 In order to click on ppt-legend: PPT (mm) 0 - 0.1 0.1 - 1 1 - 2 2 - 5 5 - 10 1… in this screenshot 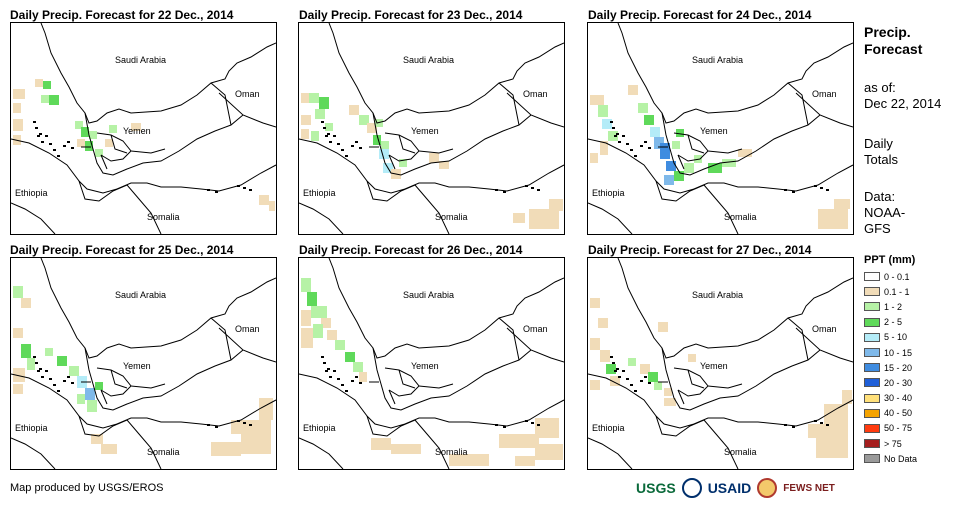, I will do `click(890, 360)`.